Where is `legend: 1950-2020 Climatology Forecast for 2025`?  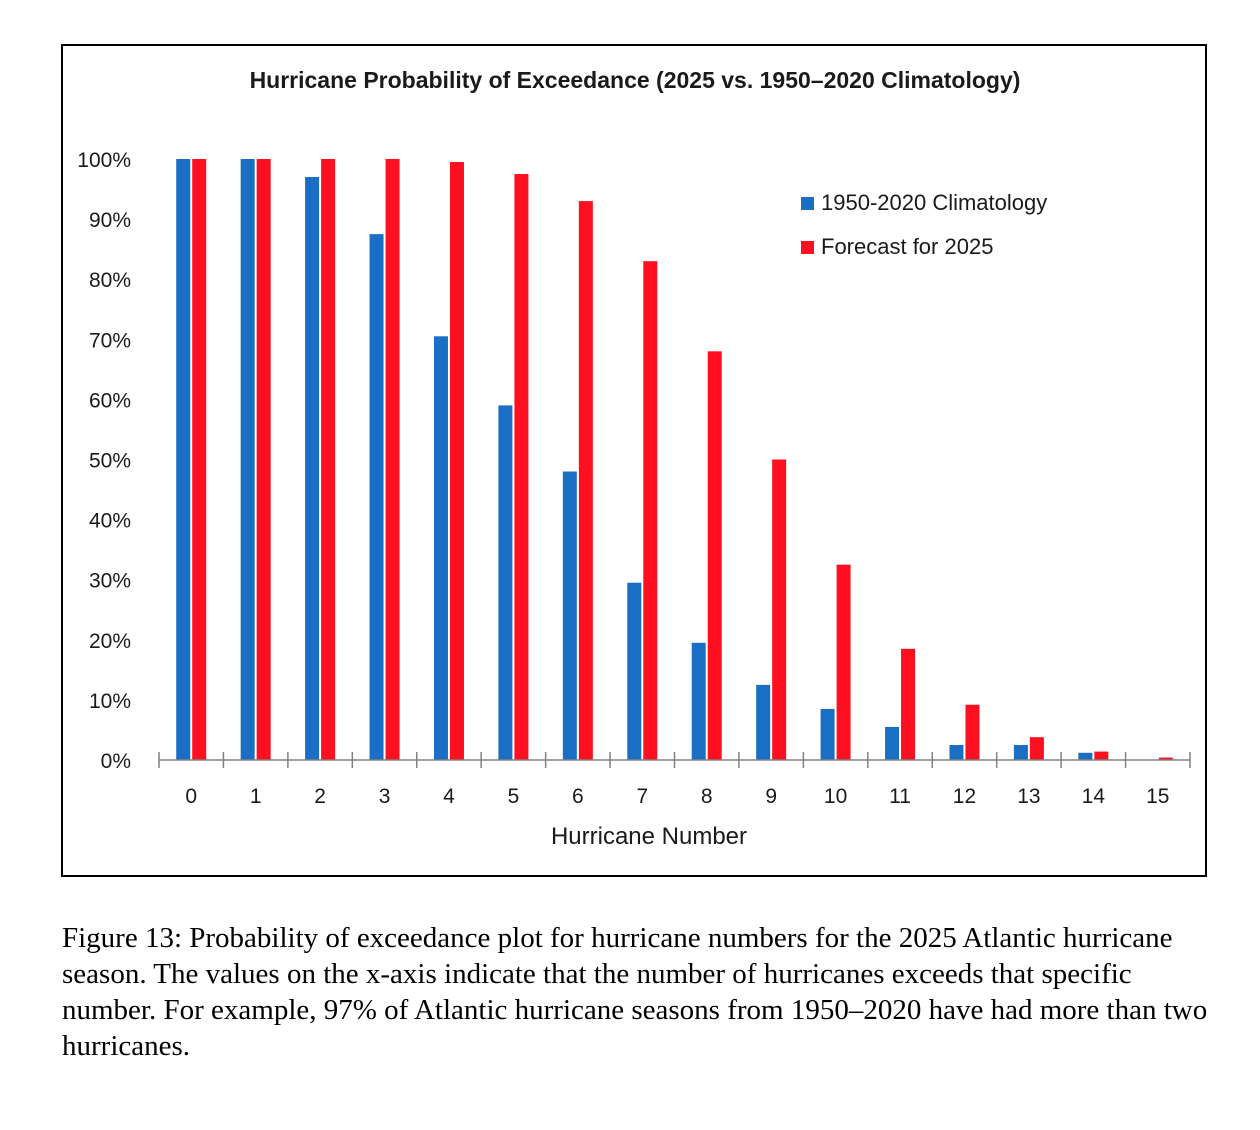 legend: 1950-2020 Climatology Forecast for 2025 is located at coordinates (924, 224).